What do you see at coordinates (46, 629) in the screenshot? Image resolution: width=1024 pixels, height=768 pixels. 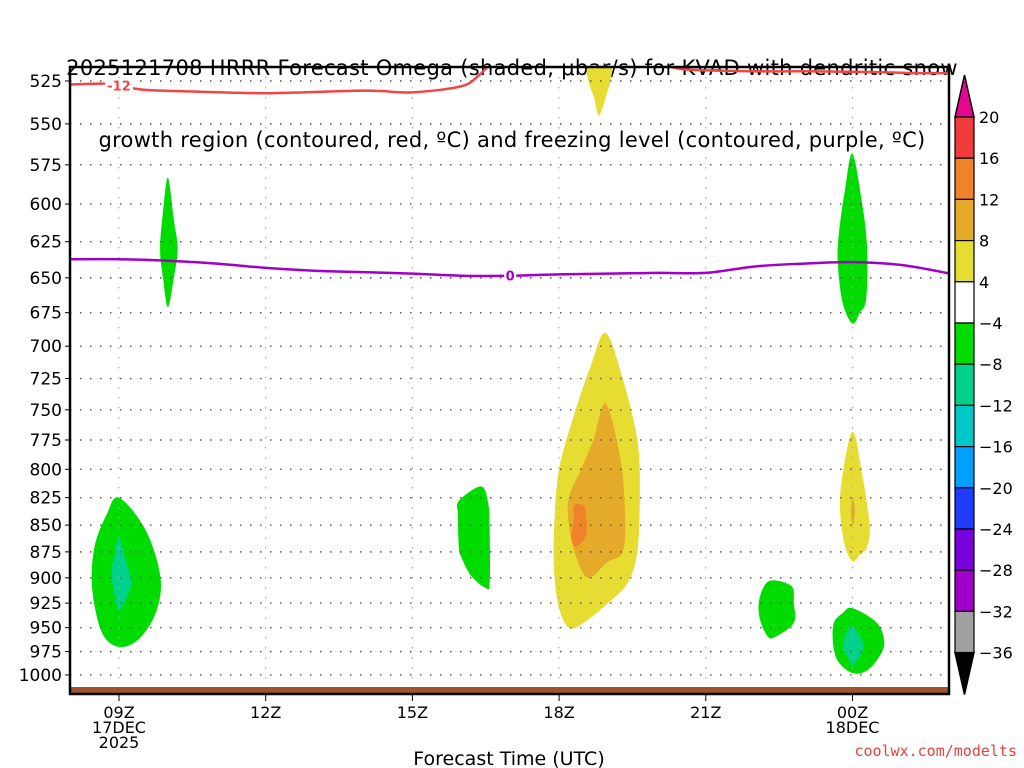 I see `y-tick-label-950: 950` at bounding box center [46, 629].